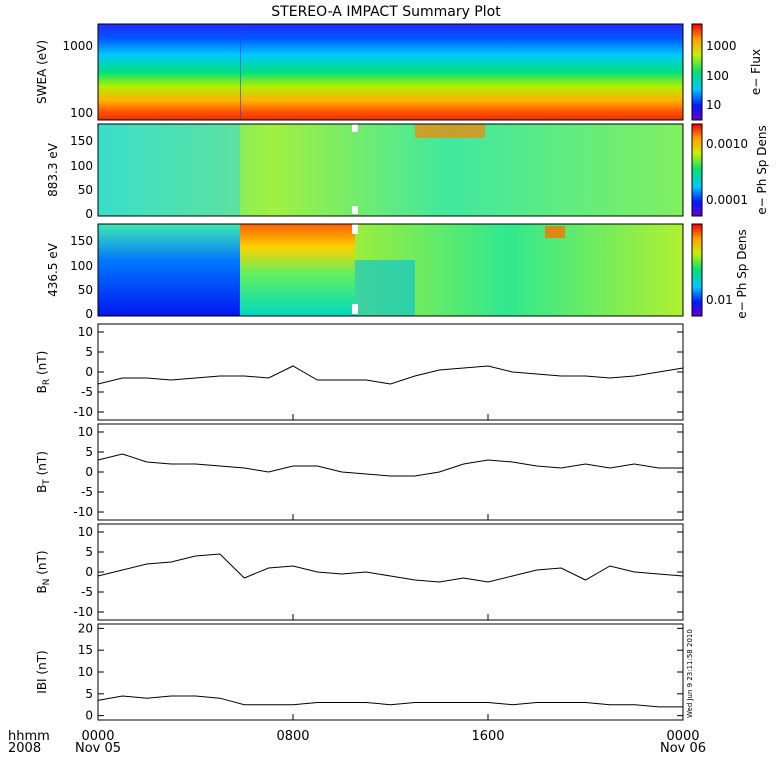 This screenshot has width=780, height=780. Describe the element at coordinates (355, 210) in the screenshot. I see `pad-883-gap-bottom` at that location.